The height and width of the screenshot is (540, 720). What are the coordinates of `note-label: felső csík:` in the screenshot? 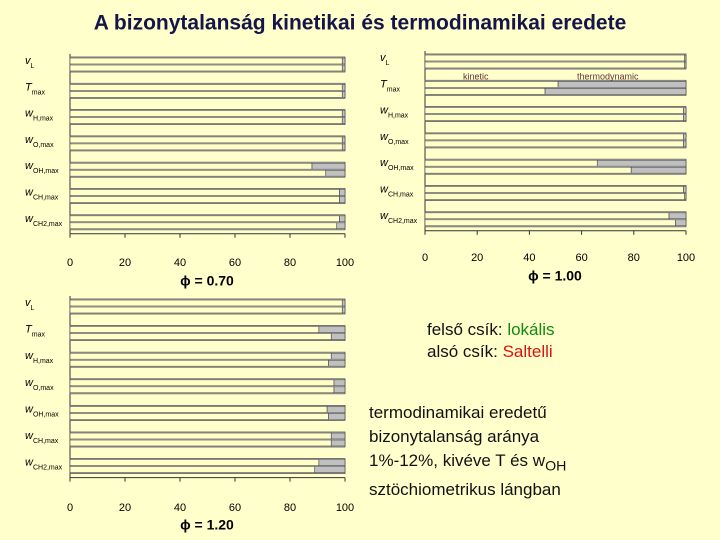 It's located at (467, 329).